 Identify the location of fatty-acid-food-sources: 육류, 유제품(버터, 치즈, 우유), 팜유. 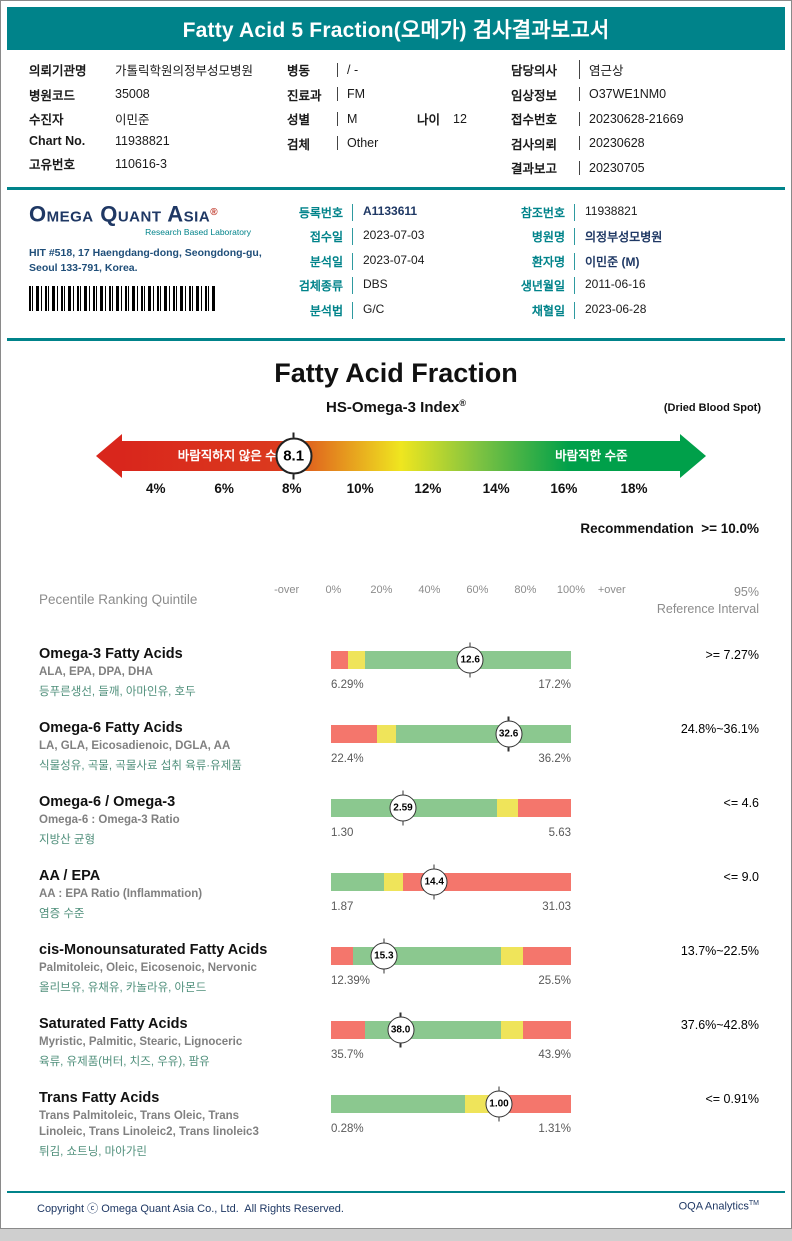
(124, 1062).